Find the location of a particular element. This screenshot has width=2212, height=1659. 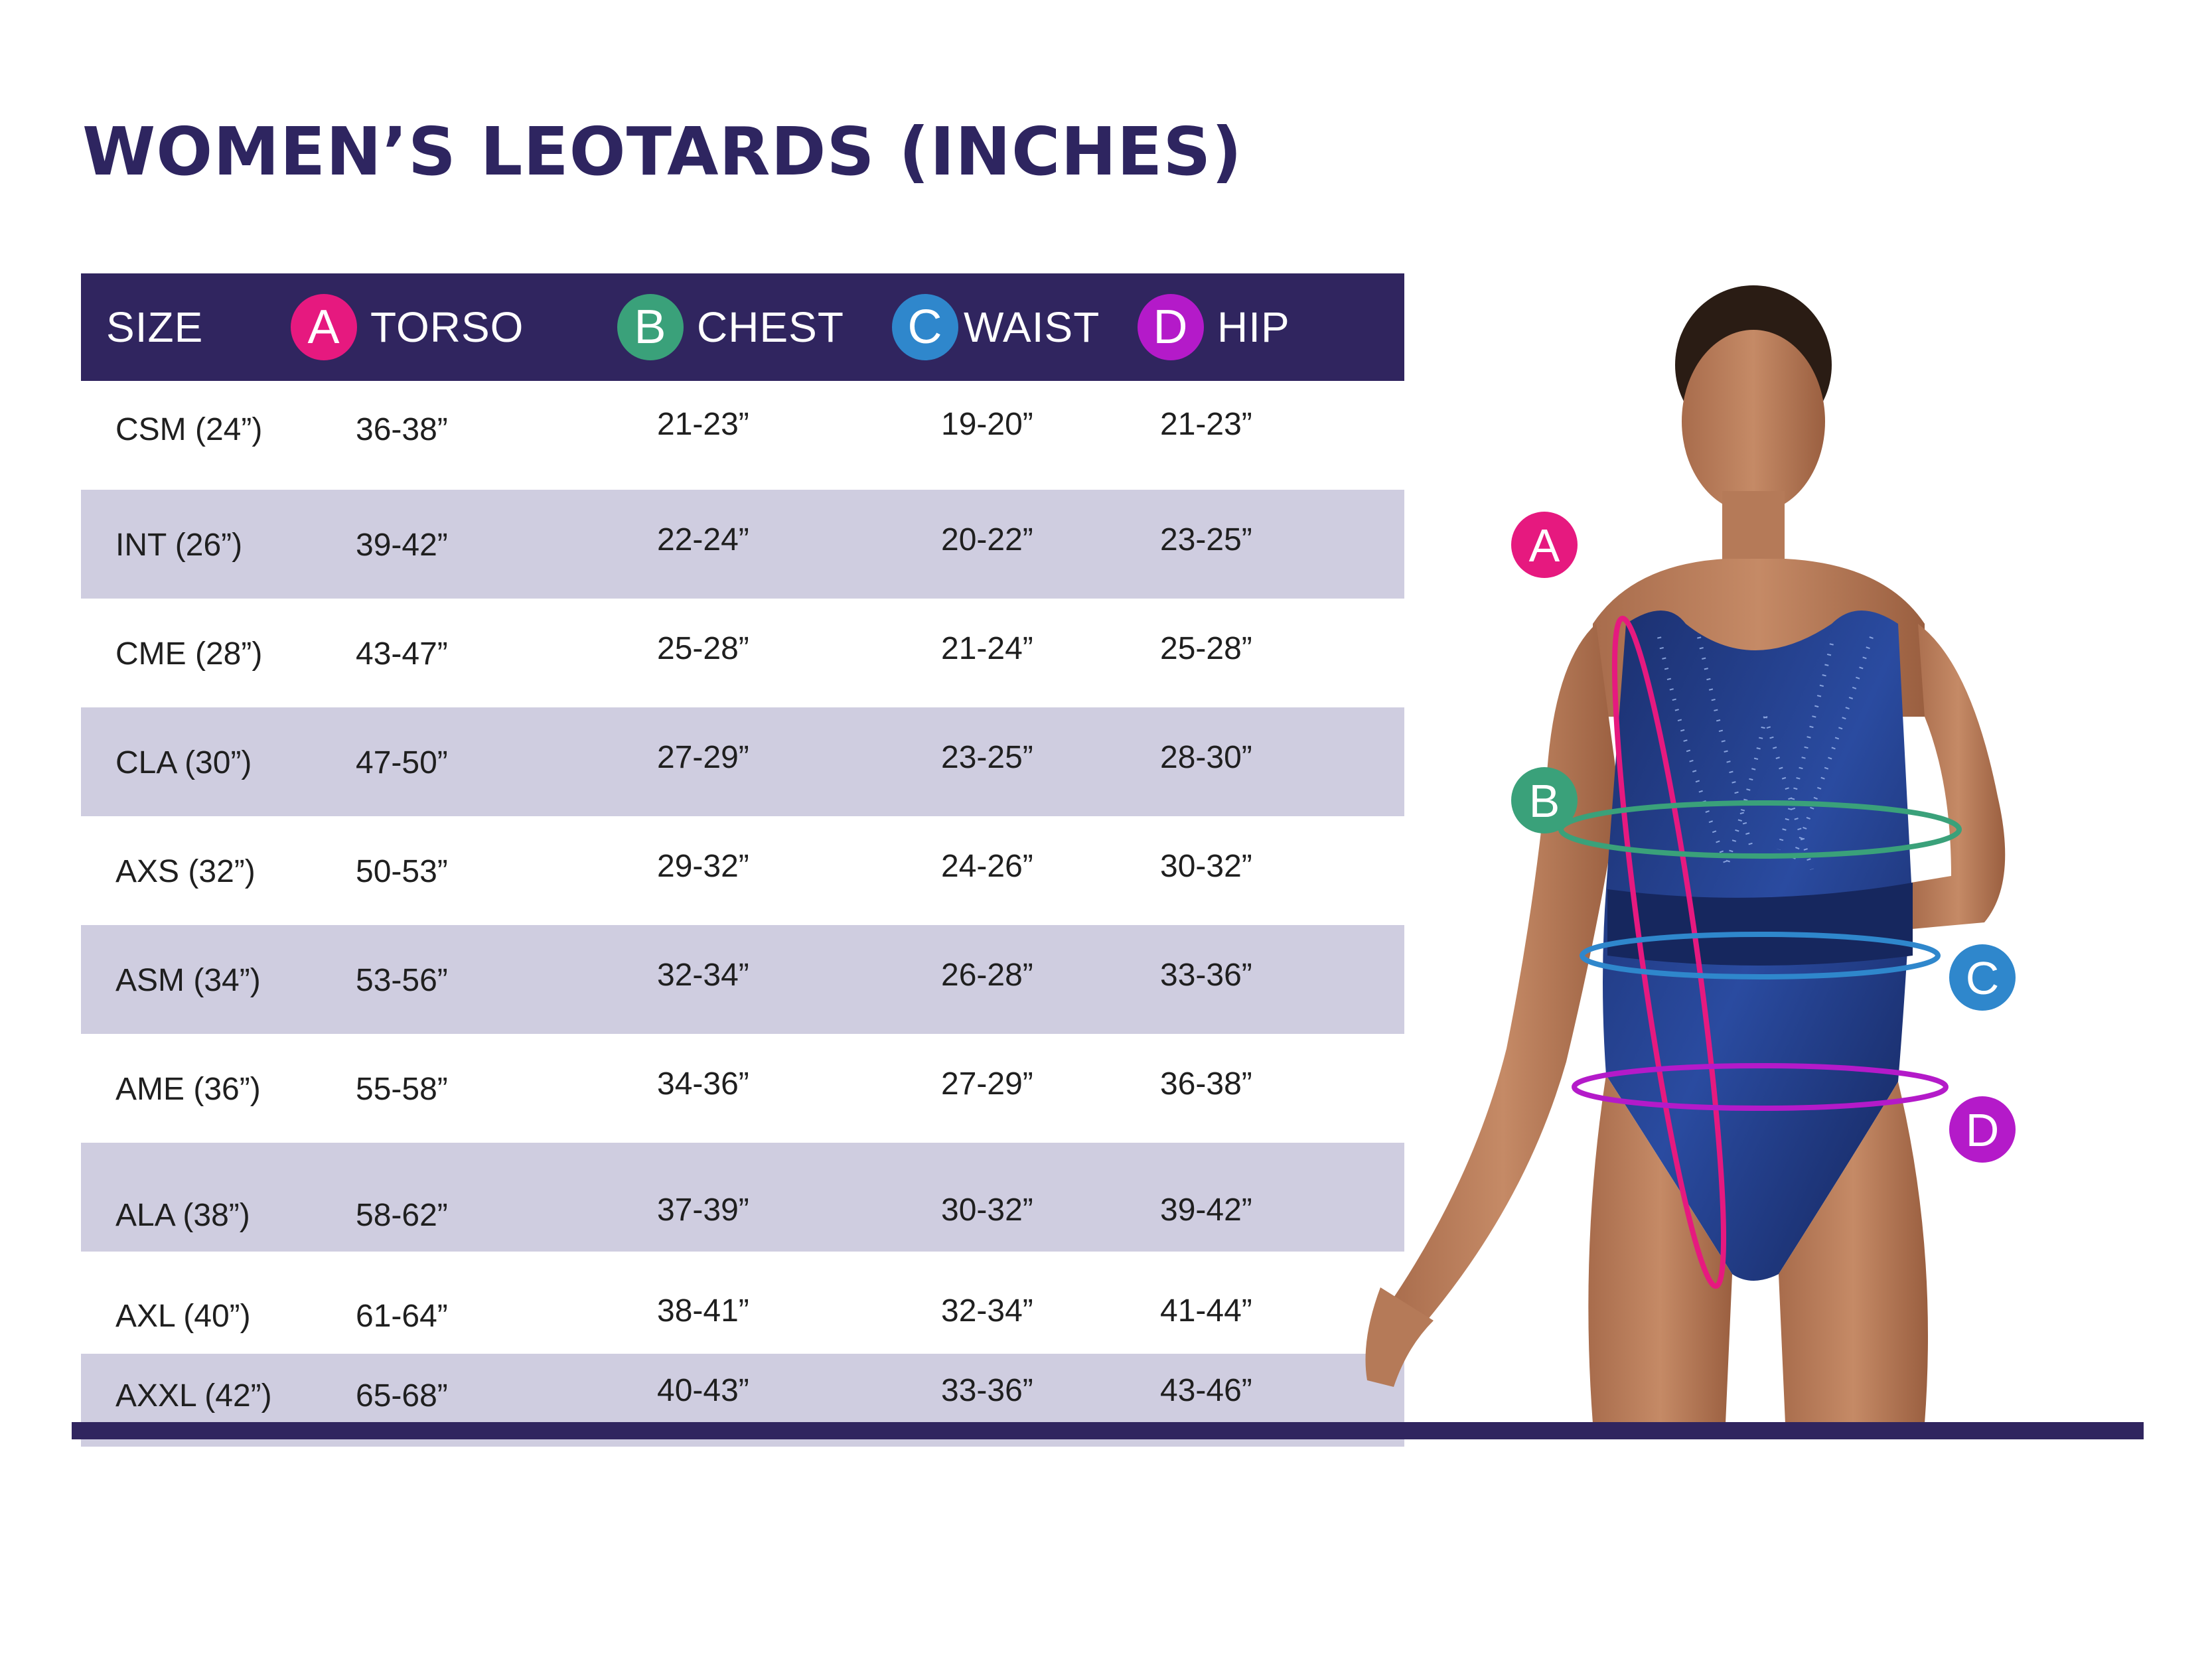

table-header: SIZE A TORSO B CHEST C WAIST D HIP is located at coordinates (743, 327).